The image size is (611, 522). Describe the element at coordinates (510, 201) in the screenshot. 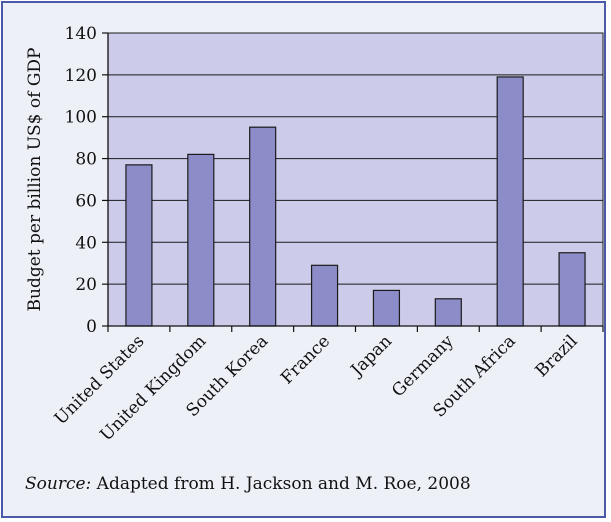

I see `bar-south-africa` at that location.